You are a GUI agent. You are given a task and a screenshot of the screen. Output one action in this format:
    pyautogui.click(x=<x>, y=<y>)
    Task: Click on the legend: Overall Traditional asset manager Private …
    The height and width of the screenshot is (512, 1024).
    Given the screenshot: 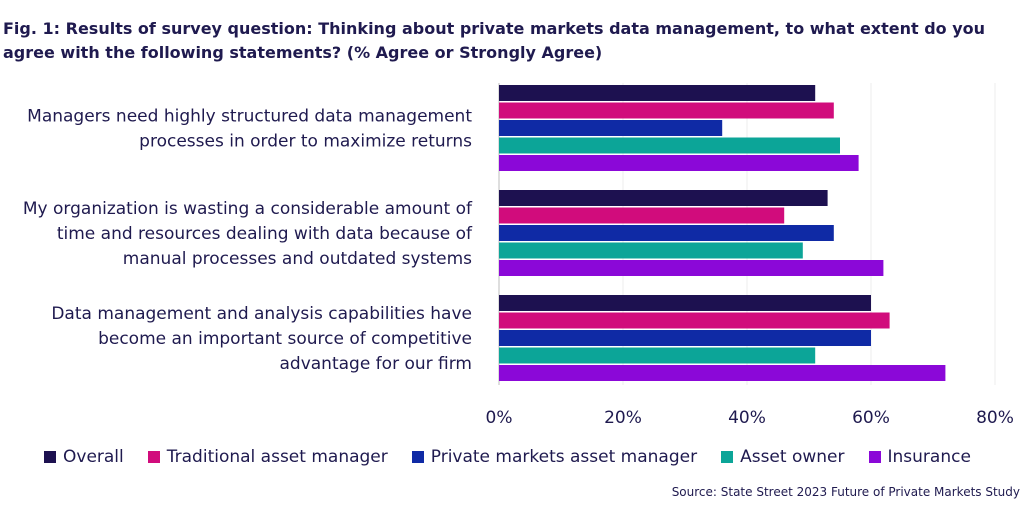 What is the action you would take?
    pyautogui.click(x=507, y=457)
    